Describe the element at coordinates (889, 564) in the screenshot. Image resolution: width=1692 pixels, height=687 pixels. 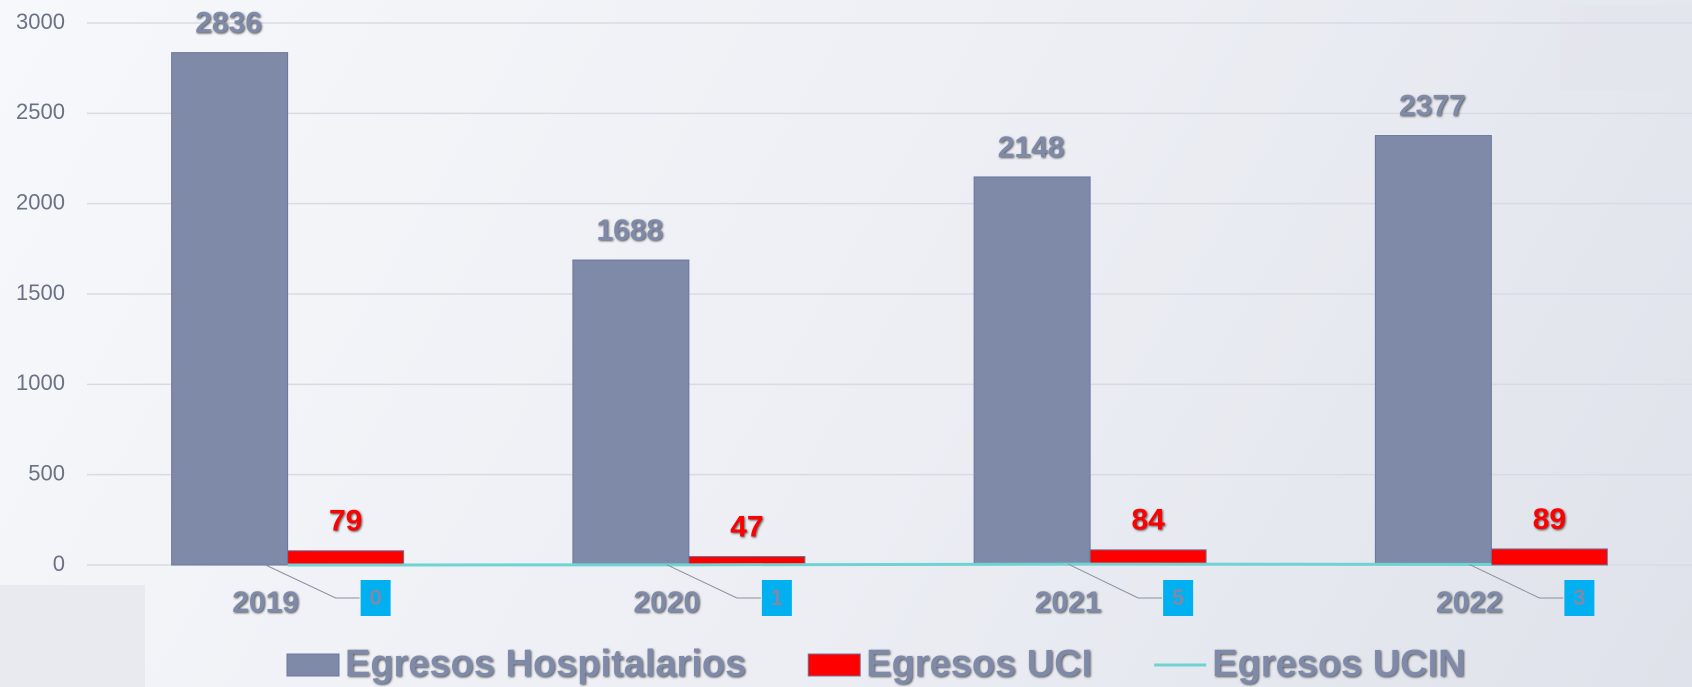
I see `line` at that location.